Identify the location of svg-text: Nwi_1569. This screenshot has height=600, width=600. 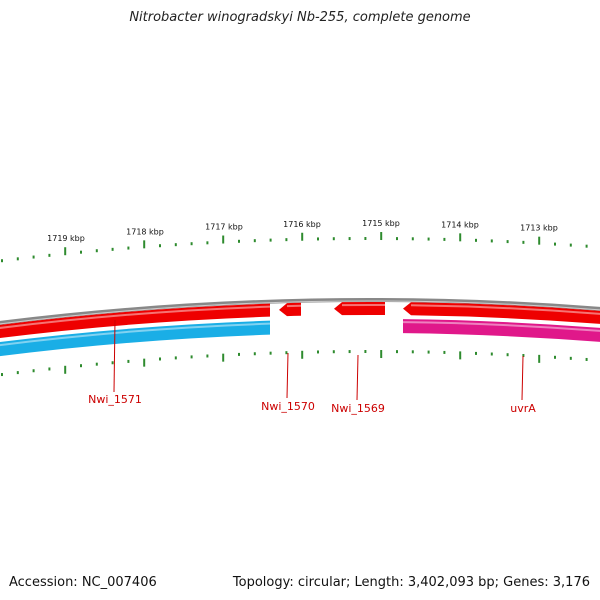
(358, 408).